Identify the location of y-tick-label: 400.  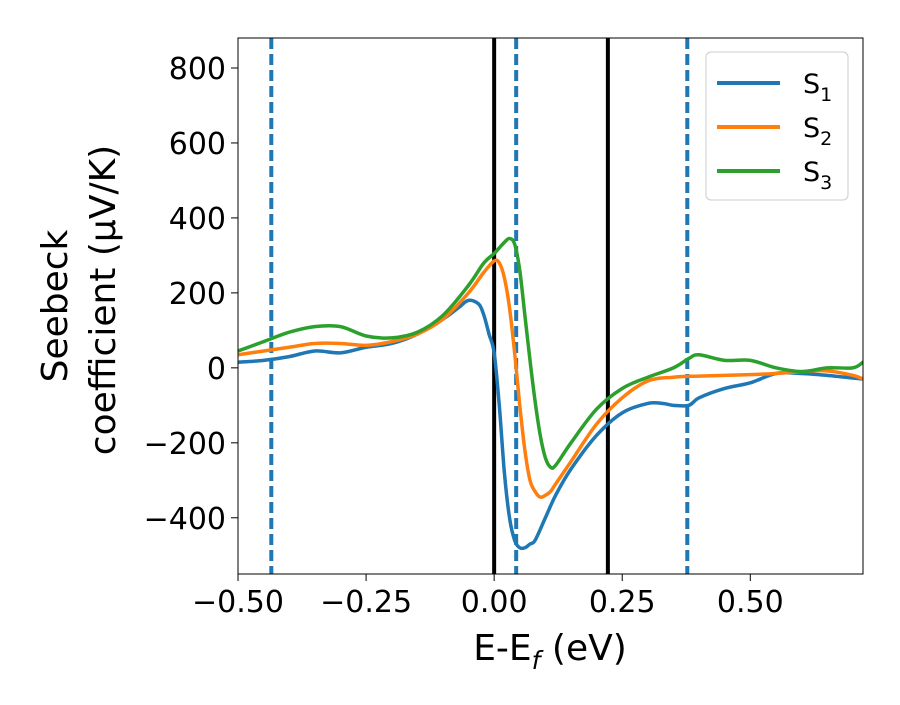
(197, 219).